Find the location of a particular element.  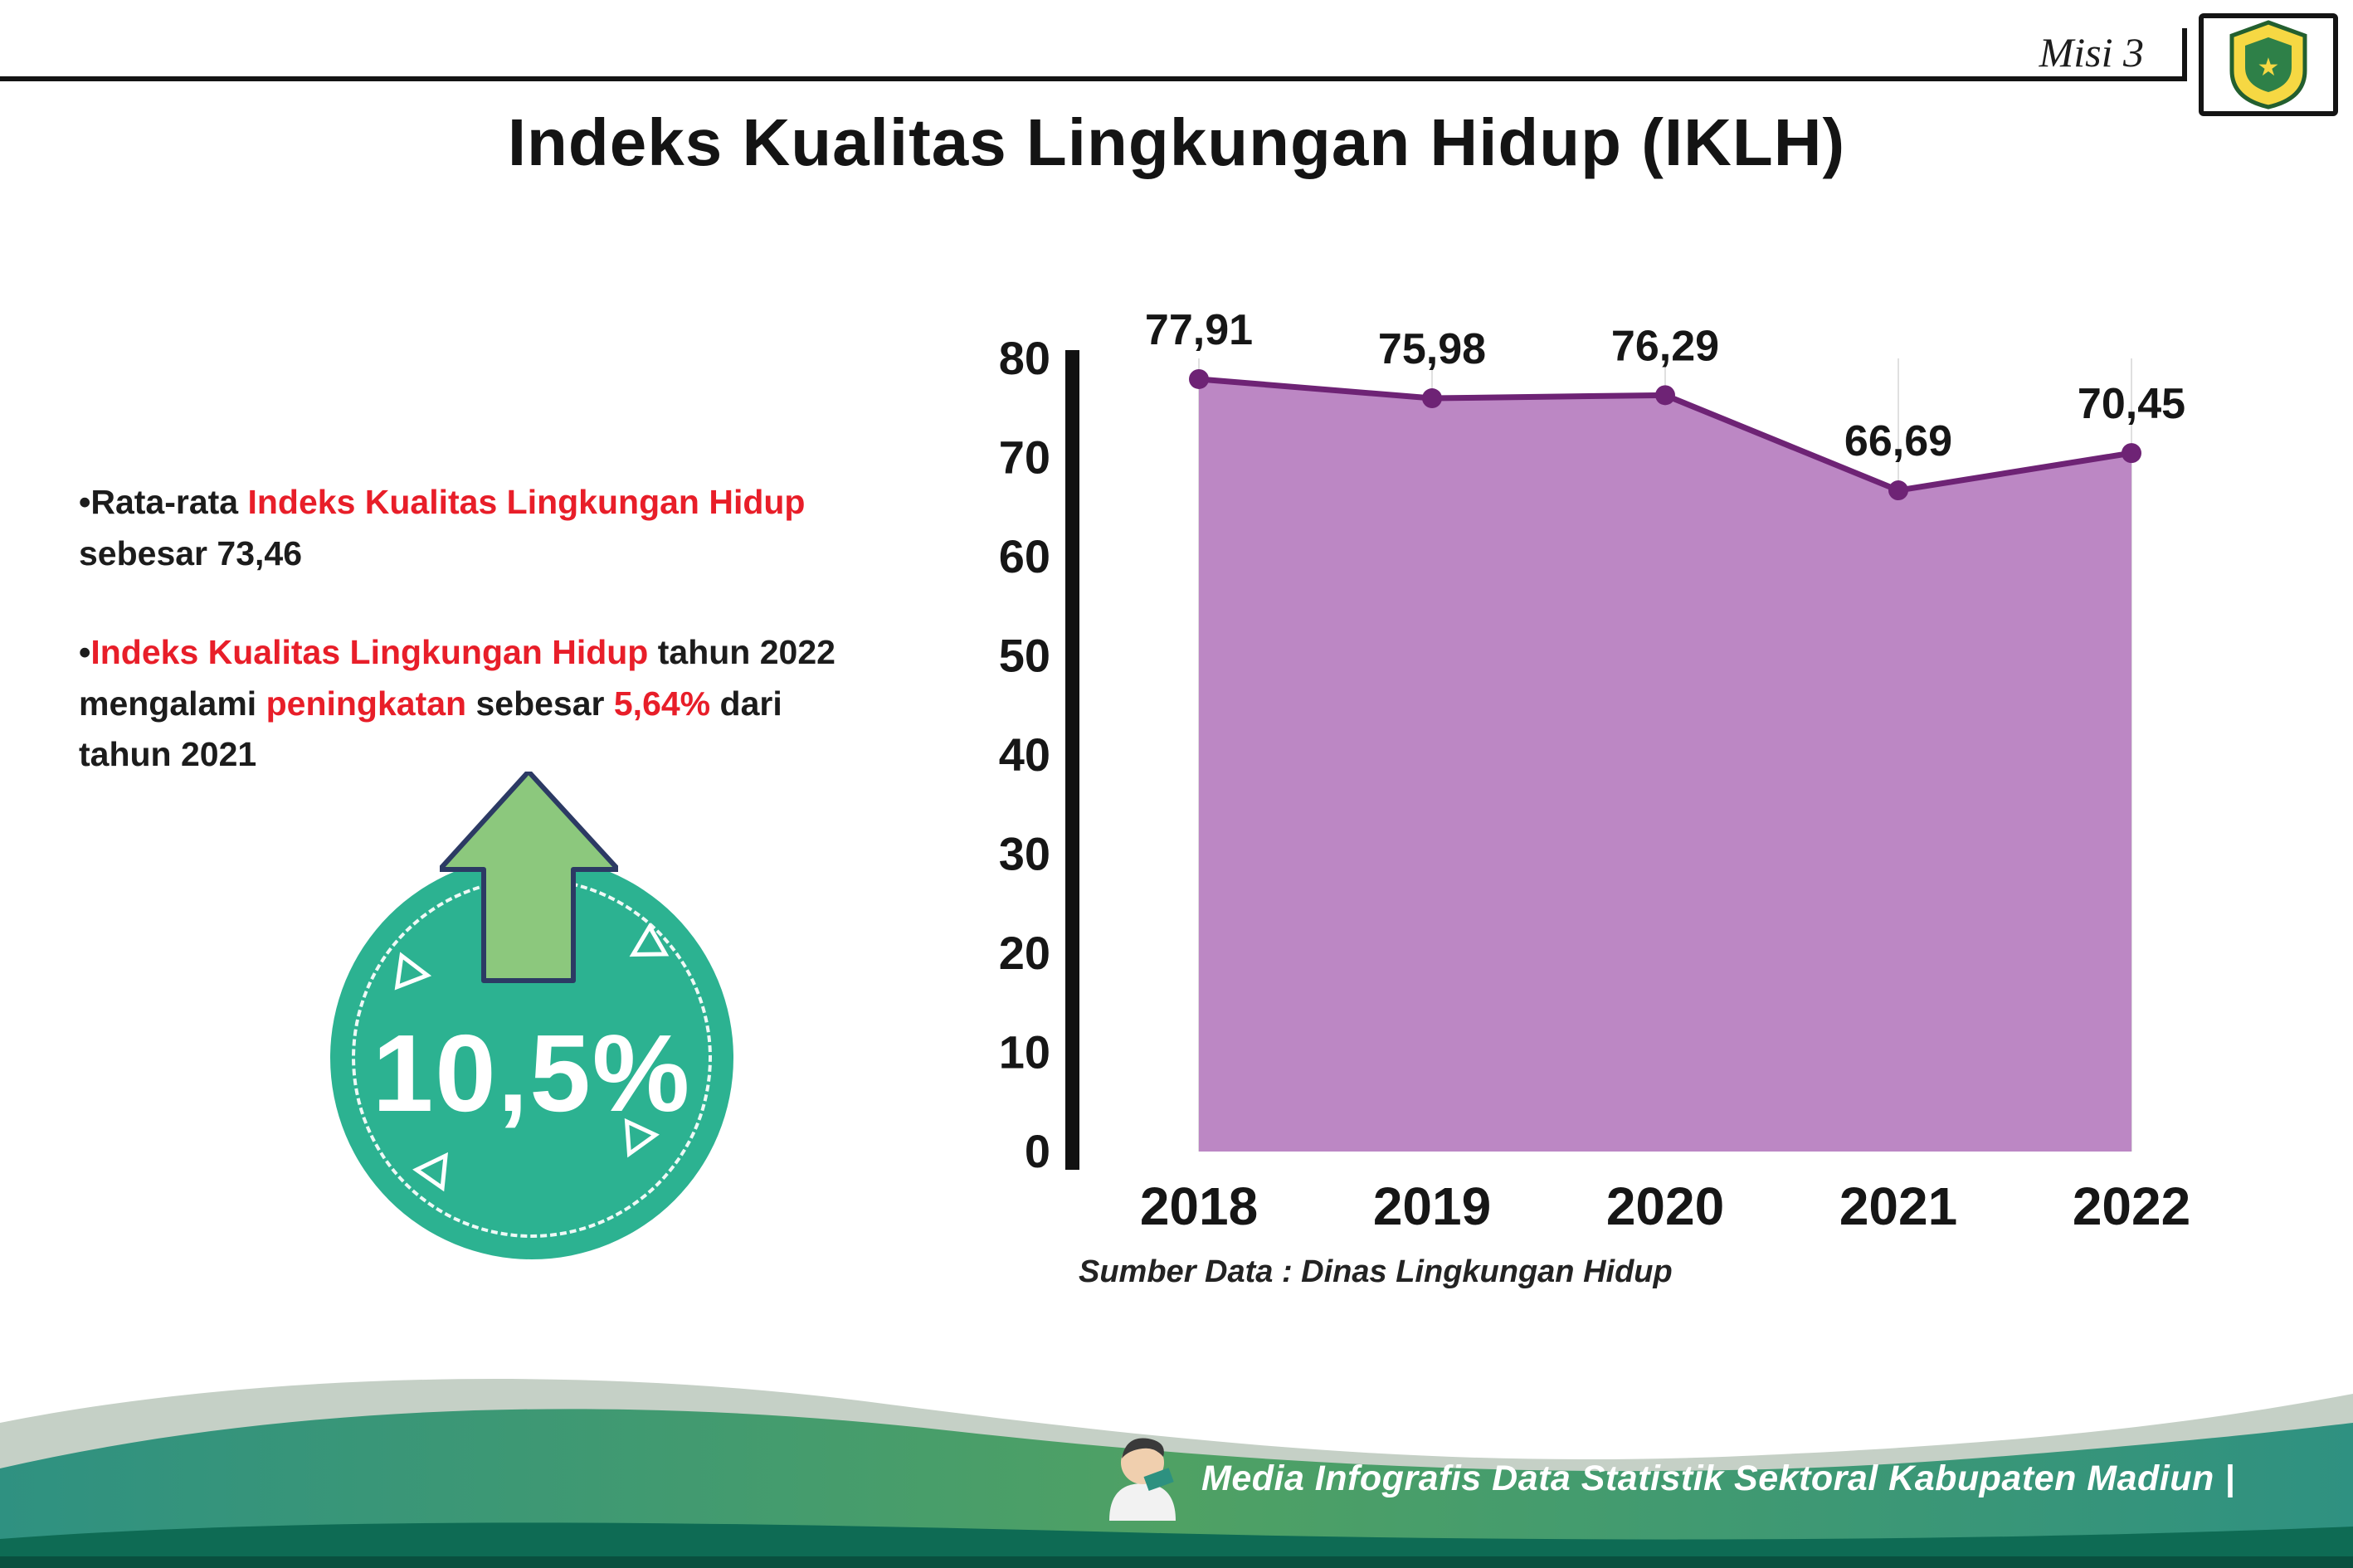

up-arrow-icon is located at coordinates (529, 877).